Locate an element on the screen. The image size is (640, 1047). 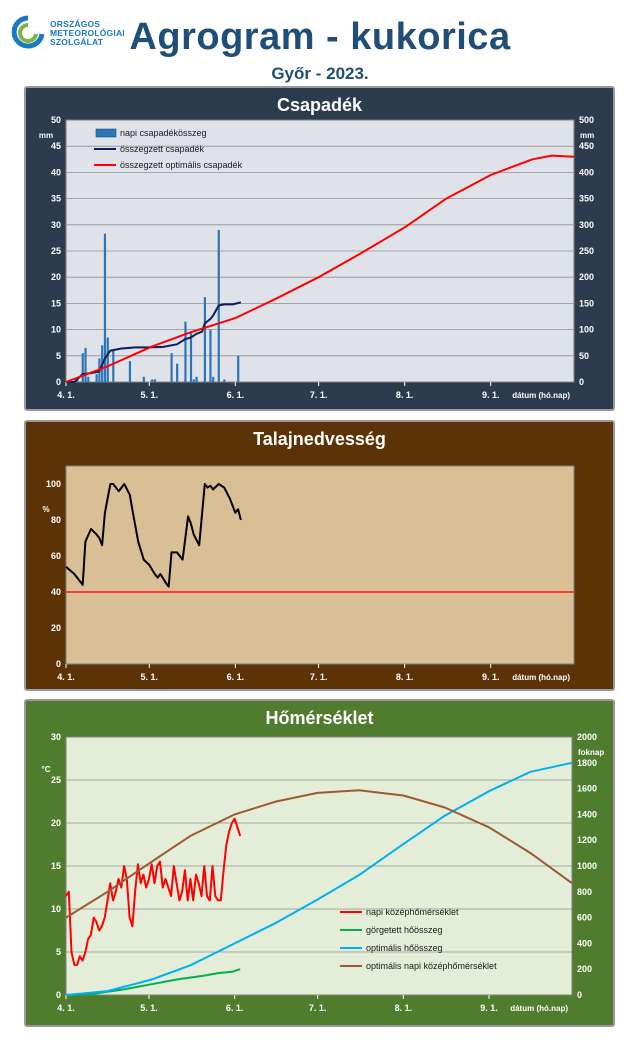
y2-tick-label: 100 is located at coordinates (586, 330).